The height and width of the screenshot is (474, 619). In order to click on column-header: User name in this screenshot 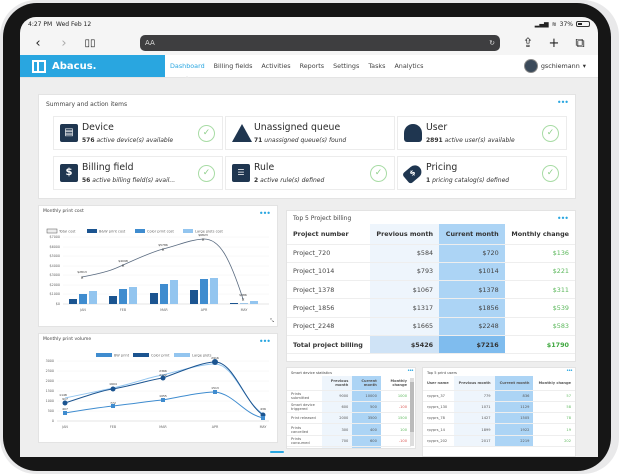, I will do `click(438, 383)`.